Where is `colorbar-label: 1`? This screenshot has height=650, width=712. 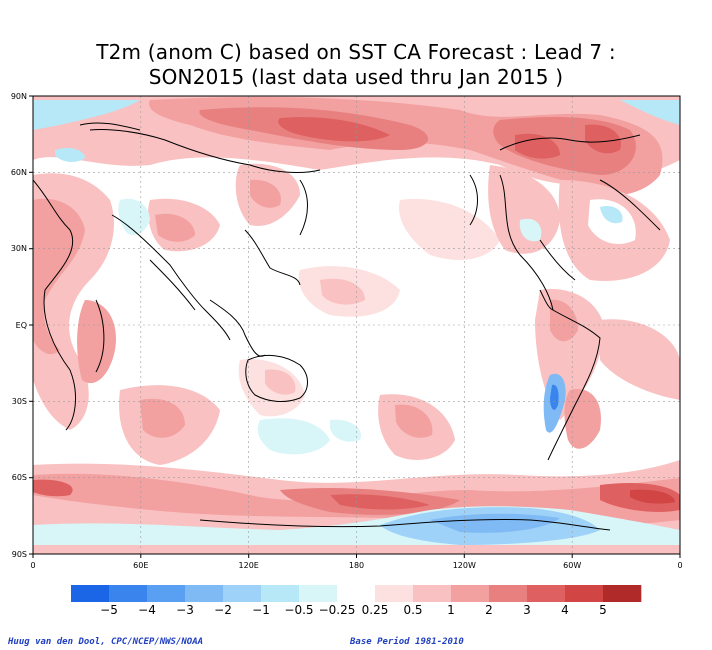 colorbar-label: 1 is located at coordinates (451, 610).